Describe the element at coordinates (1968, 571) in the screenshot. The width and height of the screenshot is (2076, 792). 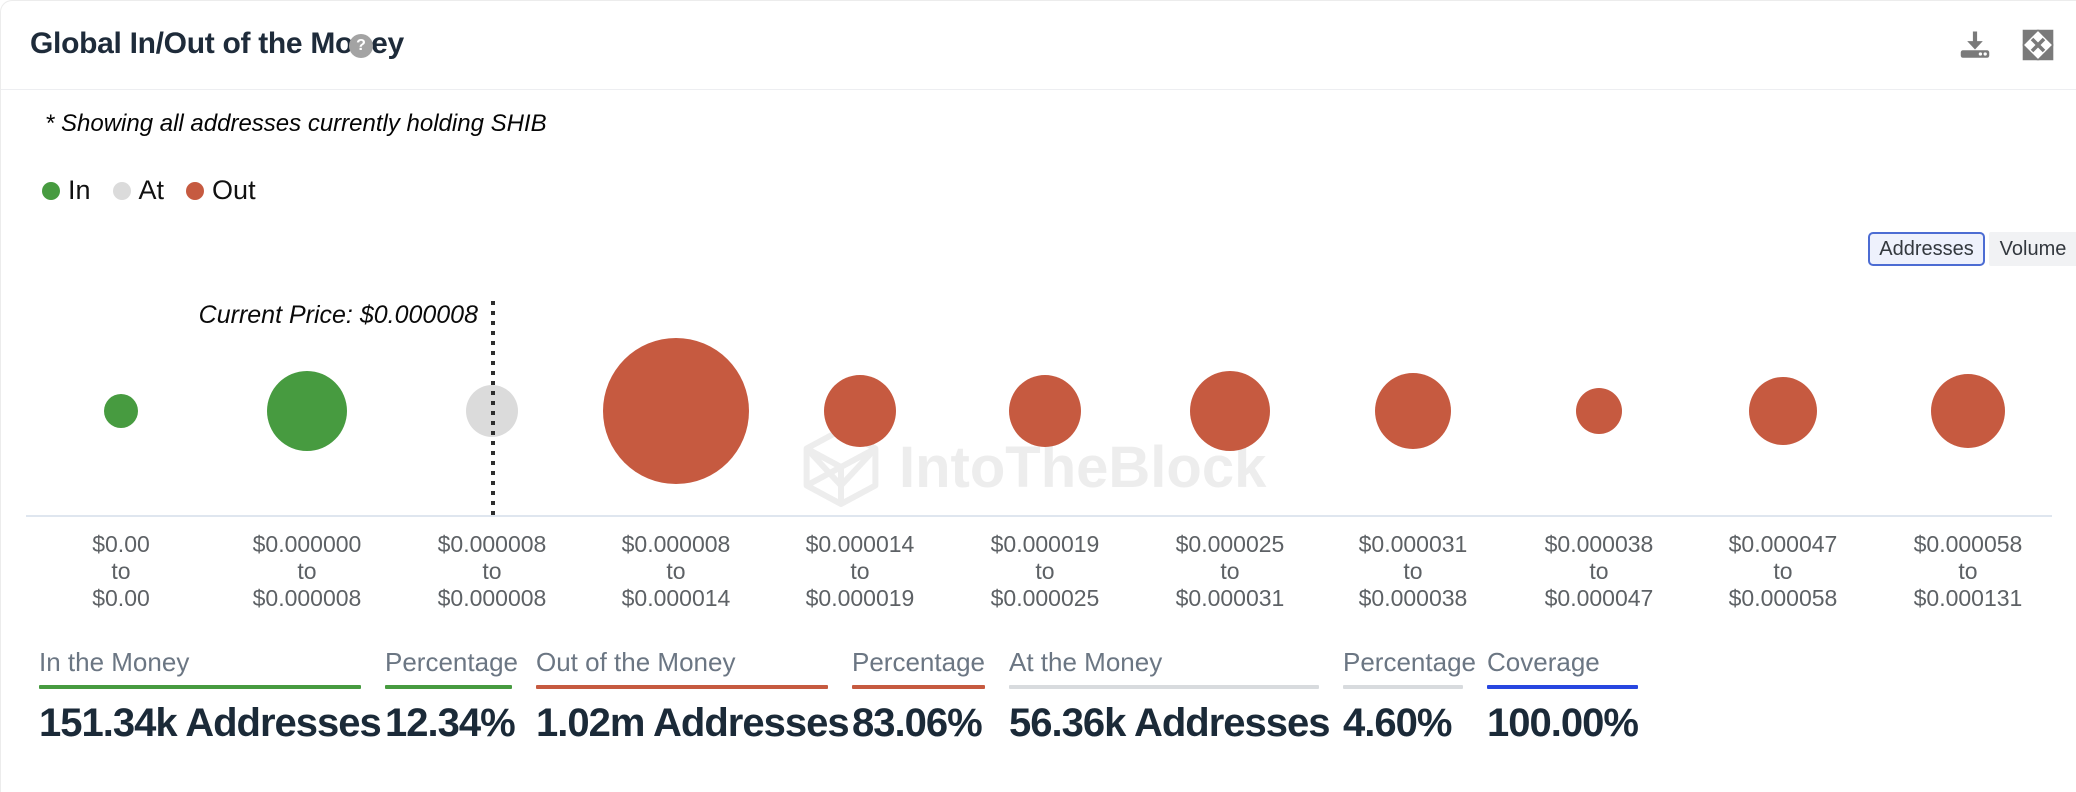
I see `x-axis-label: $0.000058 to $0.000131` at that location.